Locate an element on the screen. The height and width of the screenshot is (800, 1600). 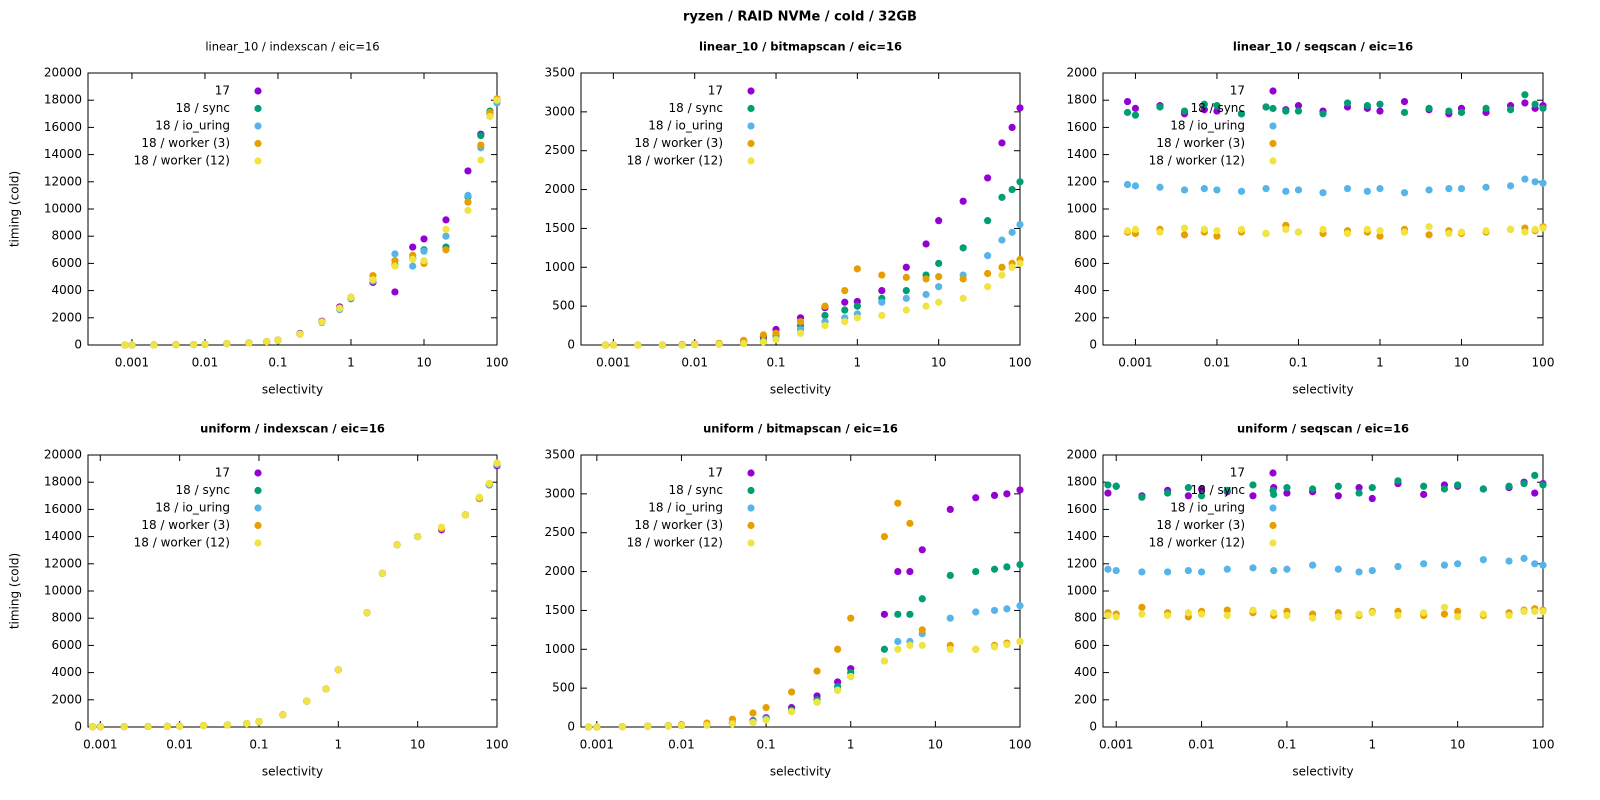
y-tick-label: 20000 is located at coordinates (63, 455).